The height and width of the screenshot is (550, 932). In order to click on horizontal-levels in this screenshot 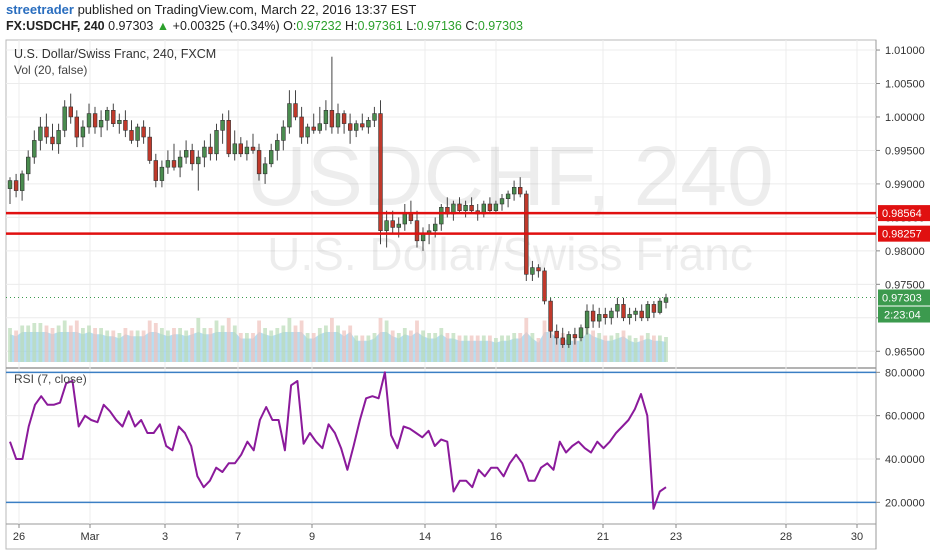, I will do `click(441, 255)`.